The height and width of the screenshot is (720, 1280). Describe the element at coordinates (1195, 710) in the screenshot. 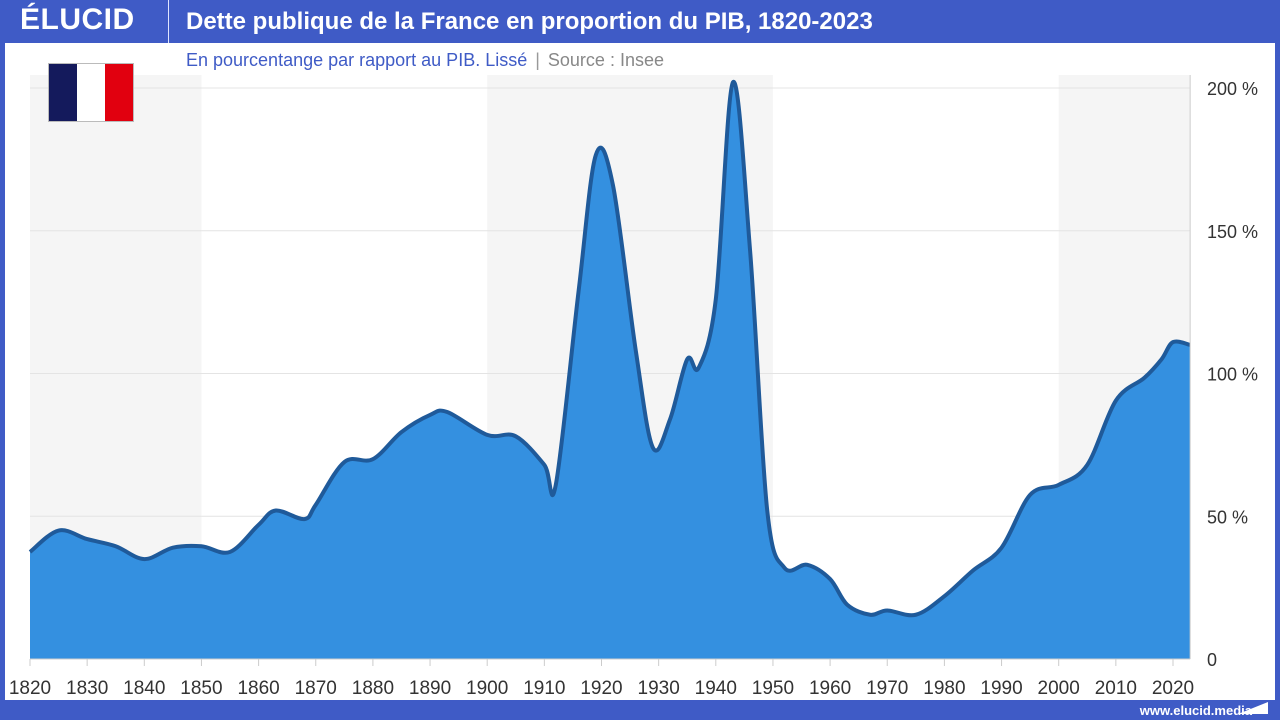

I see `footer-url: www.elucid.media` at that location.